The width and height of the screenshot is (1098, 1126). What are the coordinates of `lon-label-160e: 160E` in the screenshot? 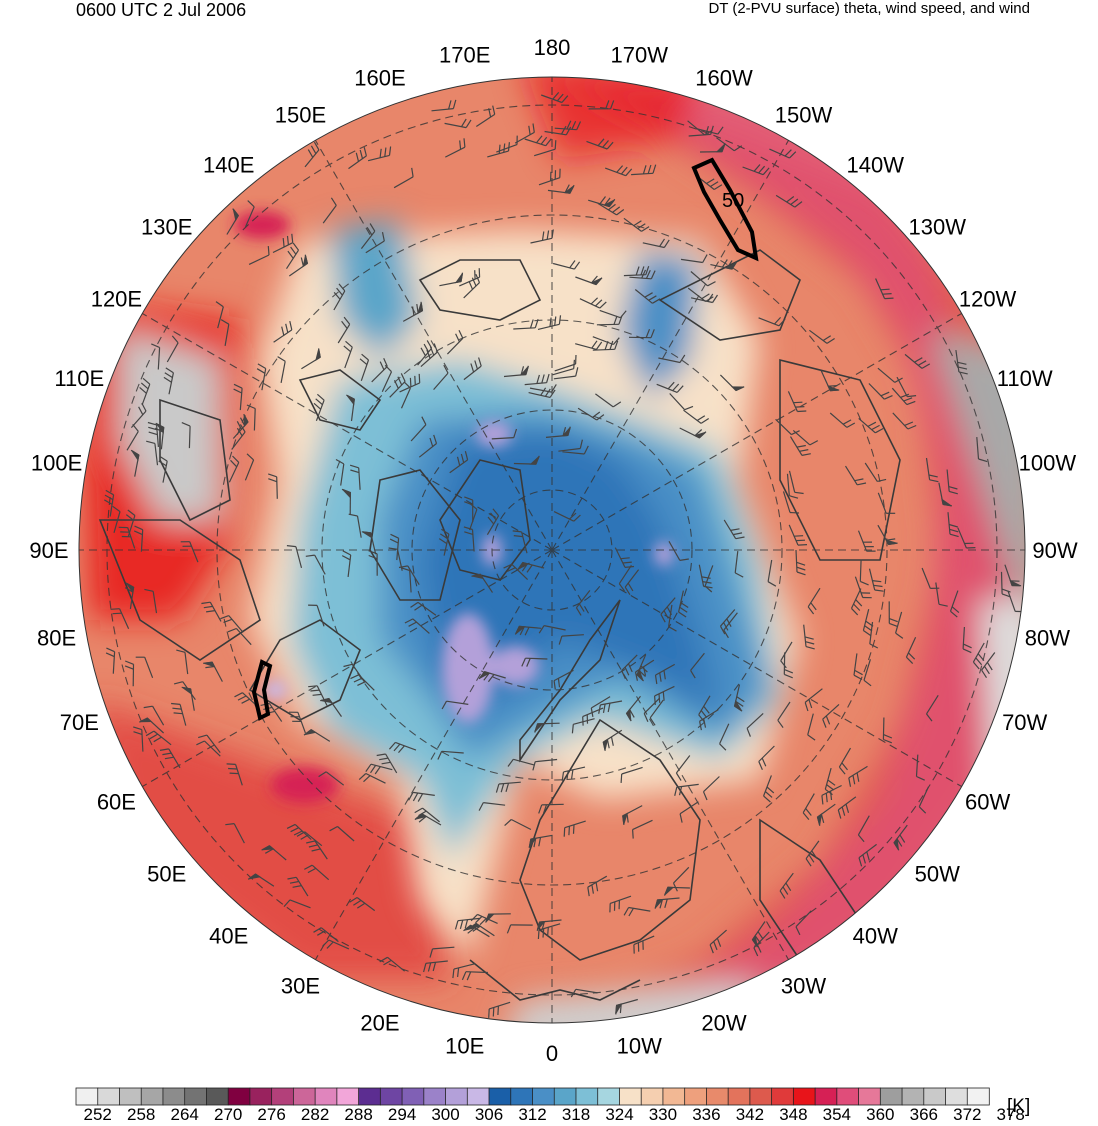 It's located at (379, 77).